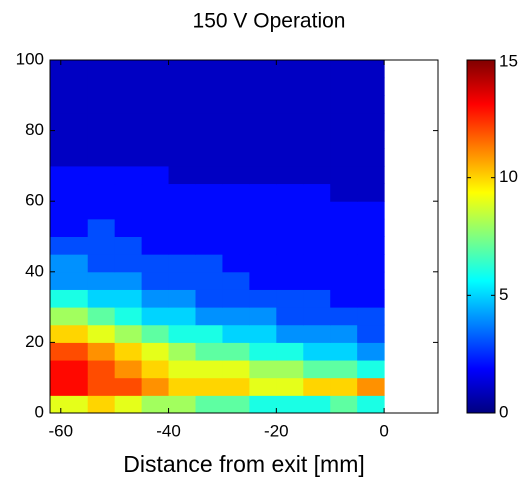 The width and height of the screenshot is (526, 490). Describe the element at coordinates (60, 430) in the screenshot. I see `x-tick-label: -60` at that location.